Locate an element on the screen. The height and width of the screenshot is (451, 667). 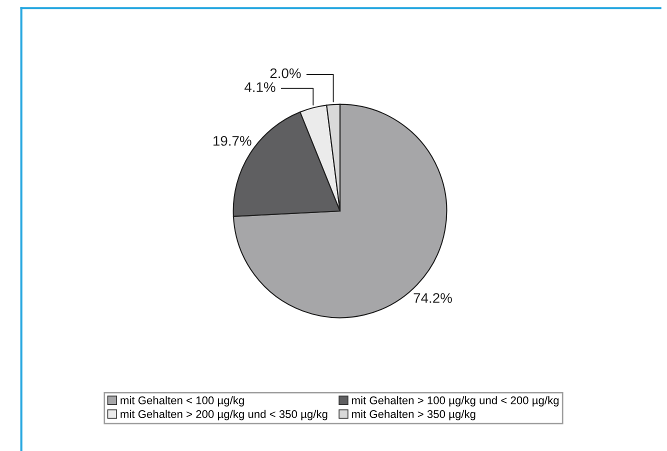
data-label: 19.7% is located at coordinates (233, 141).